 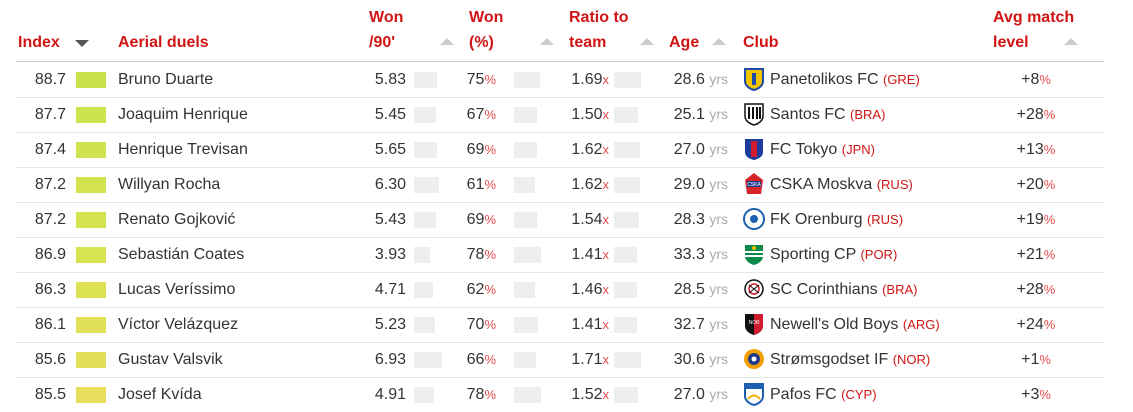 I want to click on avg-level-number: +24, so click(x=1030, y=324).